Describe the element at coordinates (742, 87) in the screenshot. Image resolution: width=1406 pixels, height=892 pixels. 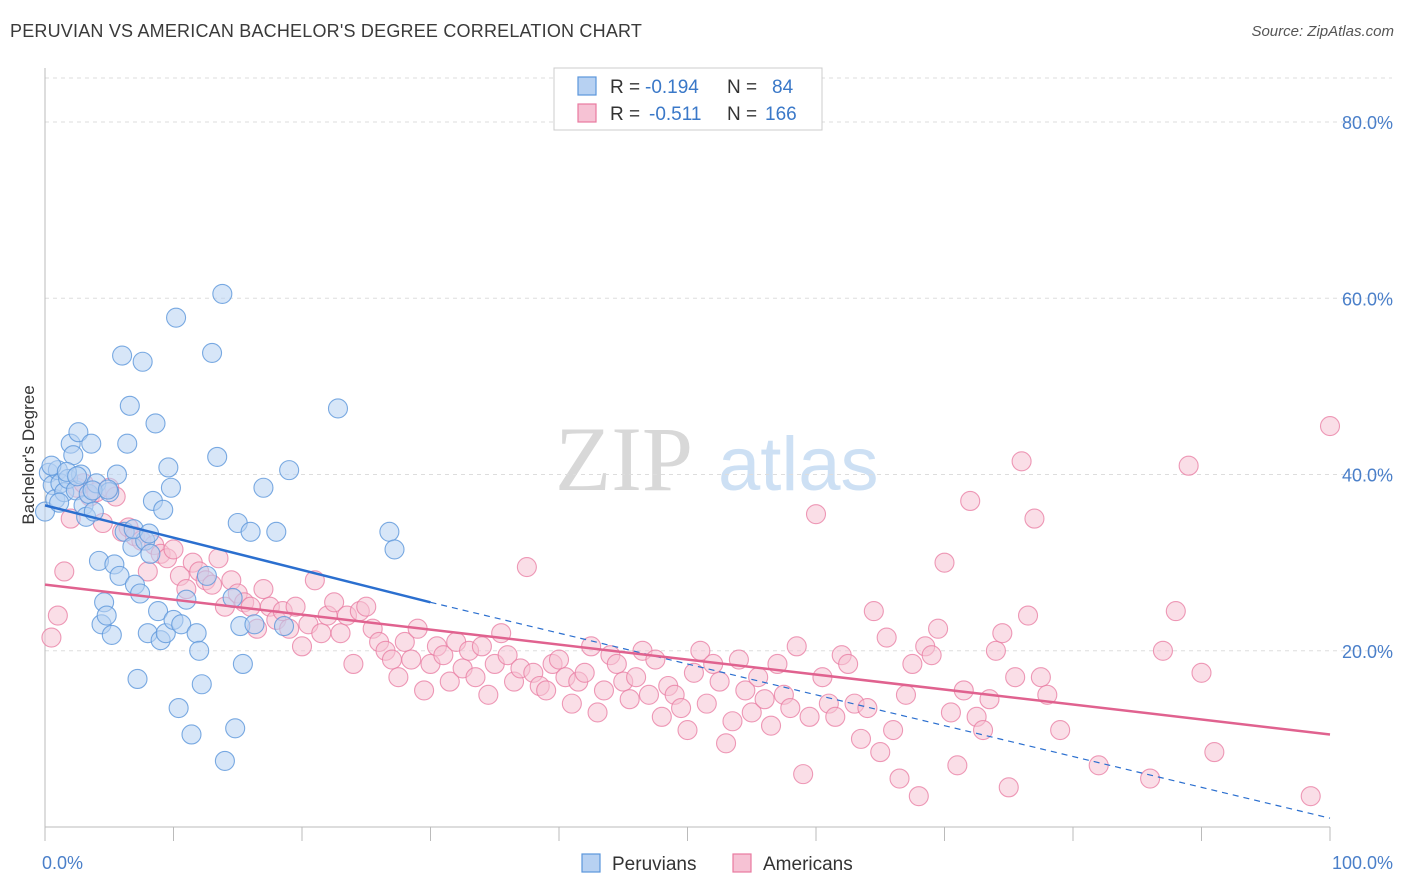
I see `legend-n-label-peruvians: N =` at that location.